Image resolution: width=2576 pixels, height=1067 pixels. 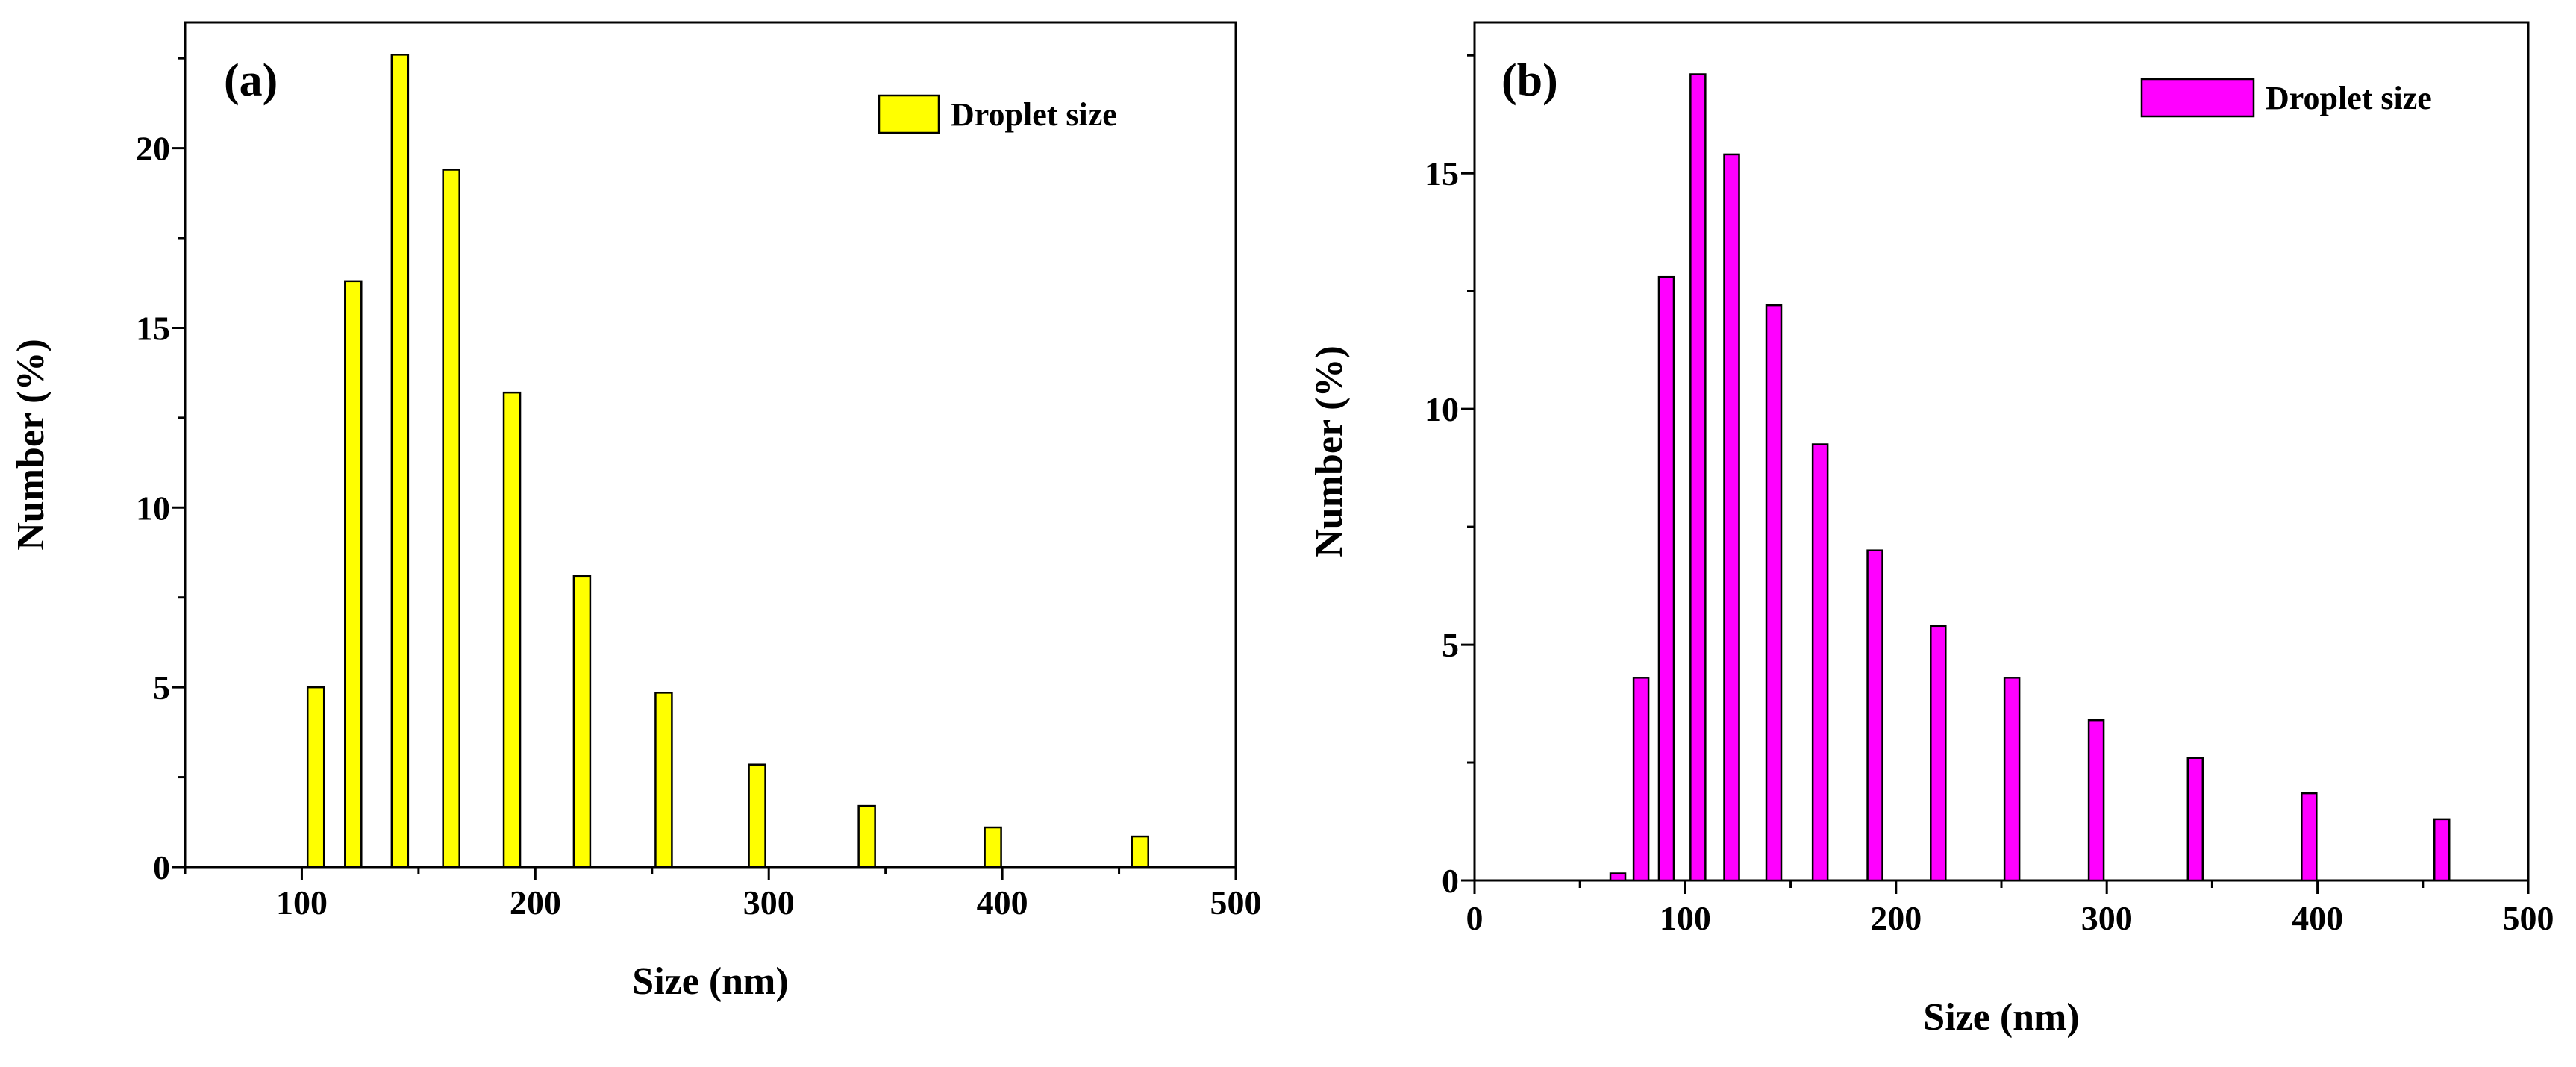 I want to click on panel-label: (b), so click(x=1529, y=80).